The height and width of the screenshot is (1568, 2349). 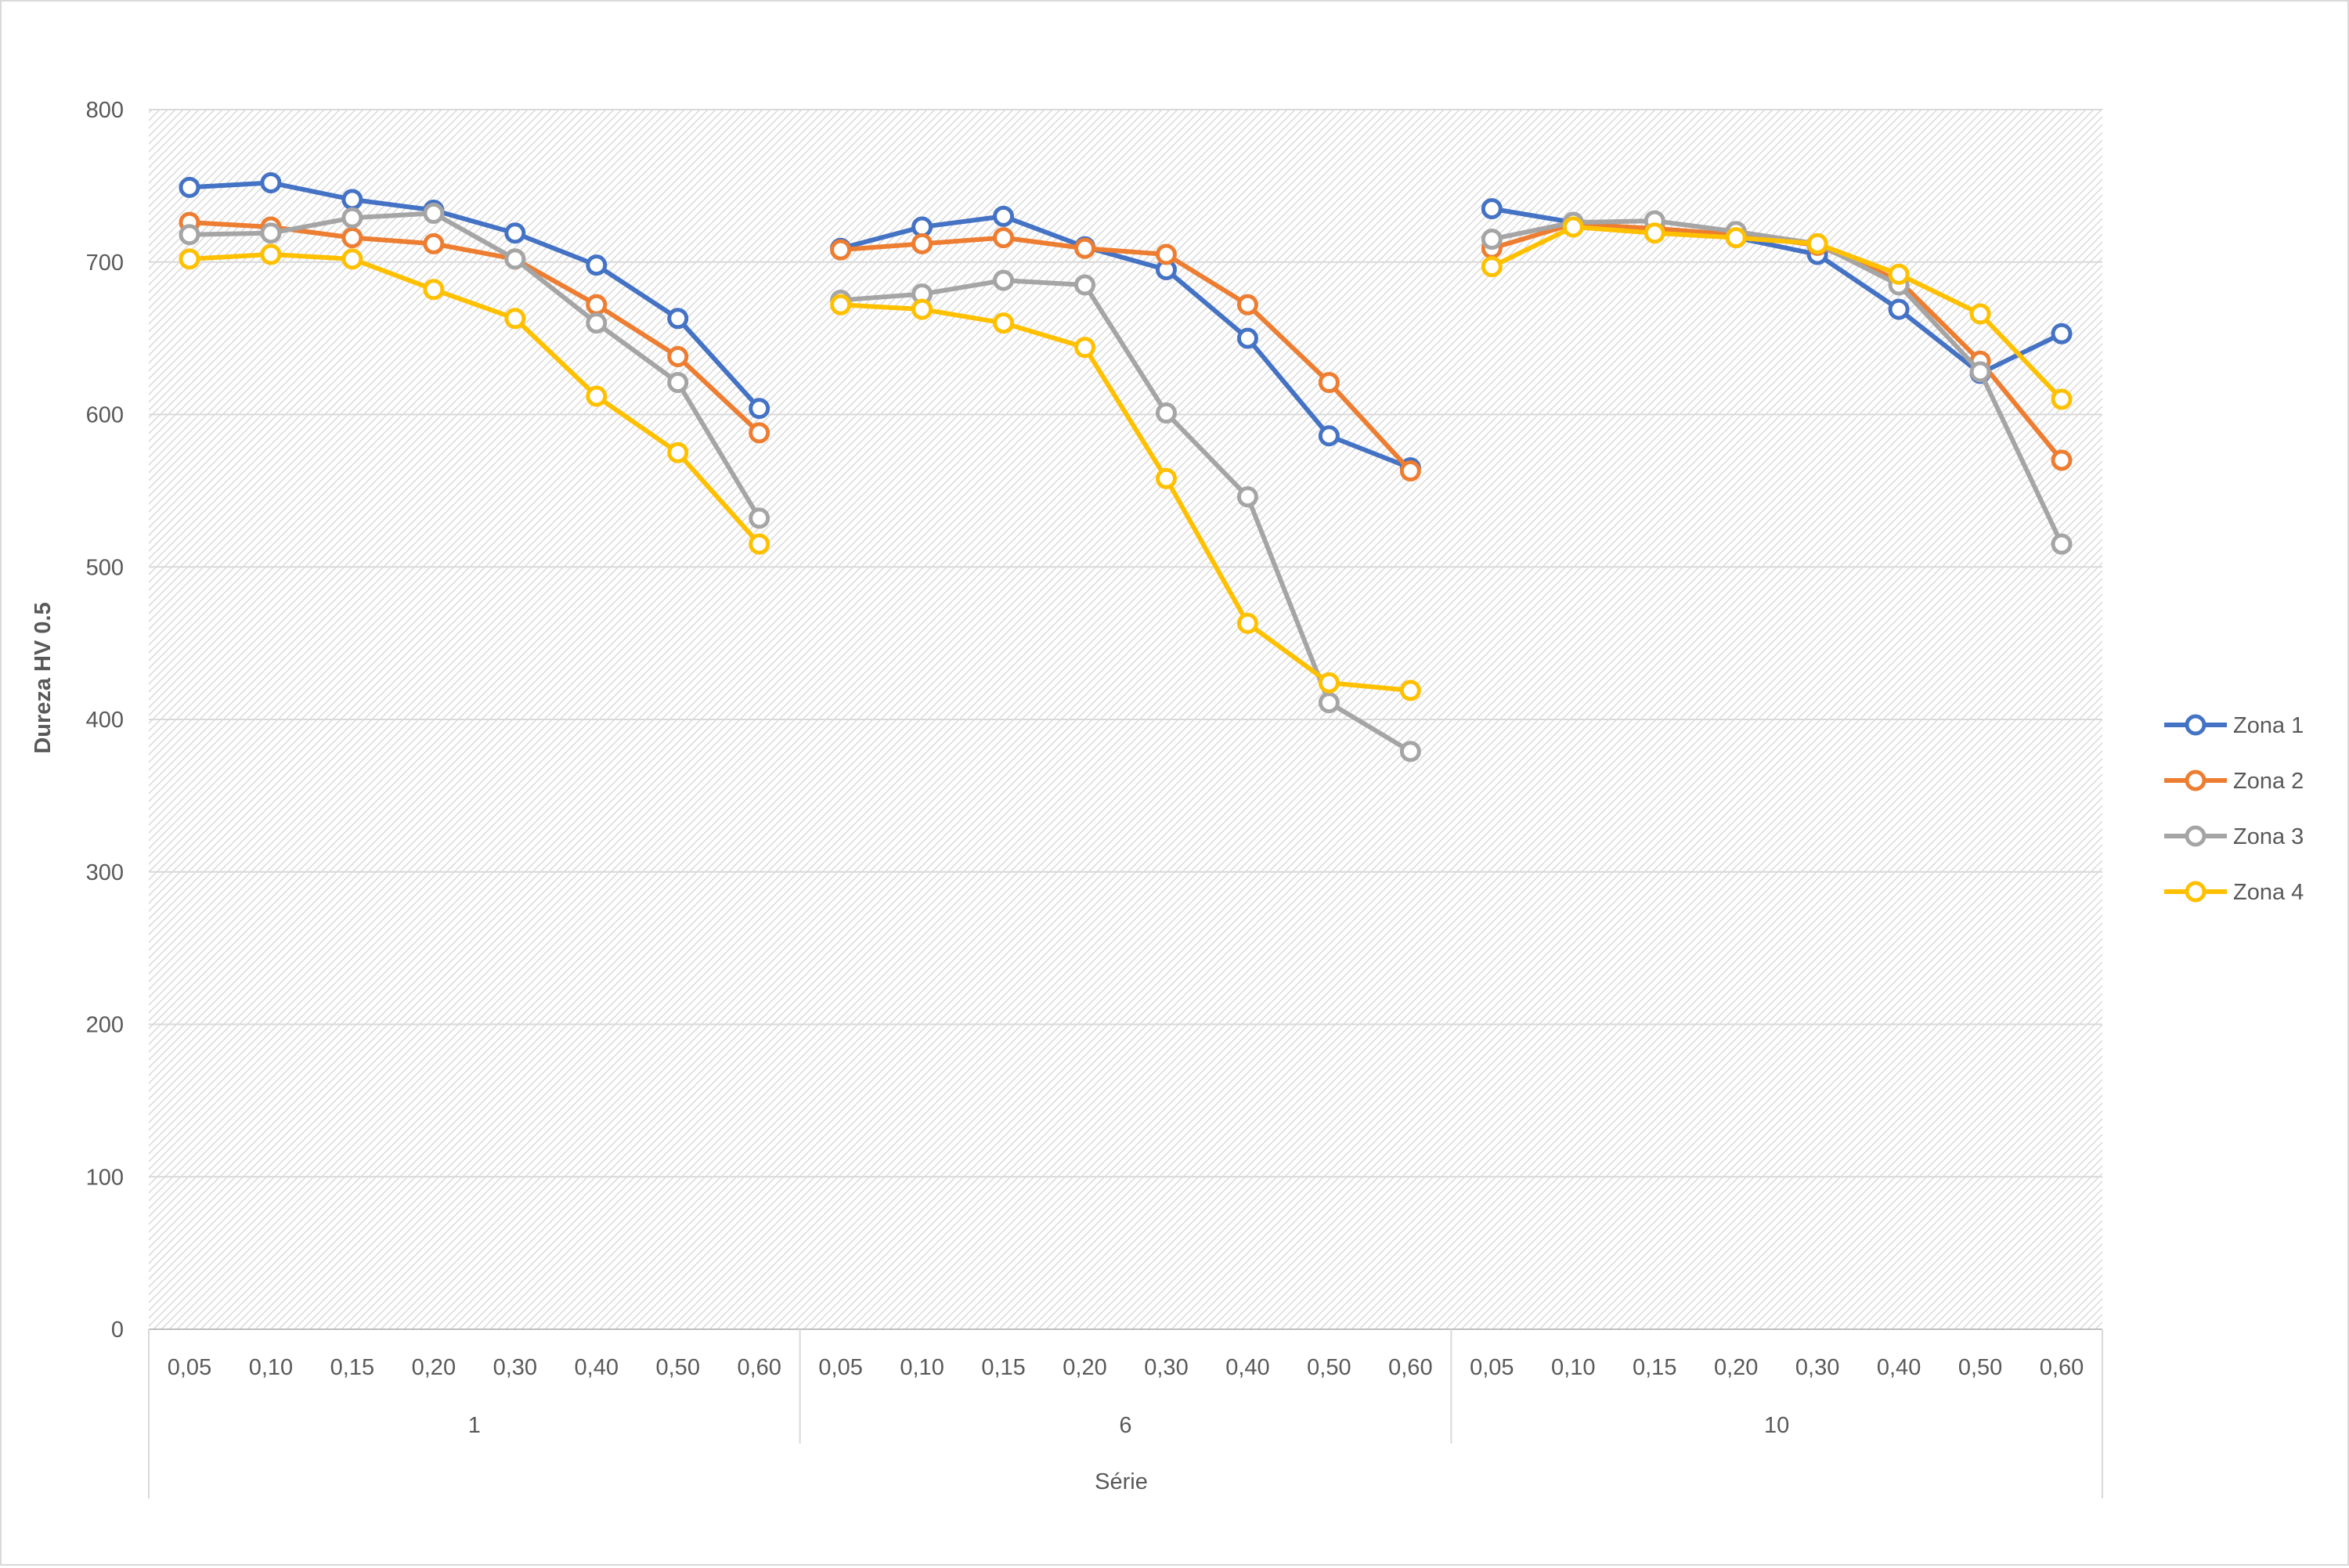 I want to click on x-group-label: 1, so click(x=475, y=1425).